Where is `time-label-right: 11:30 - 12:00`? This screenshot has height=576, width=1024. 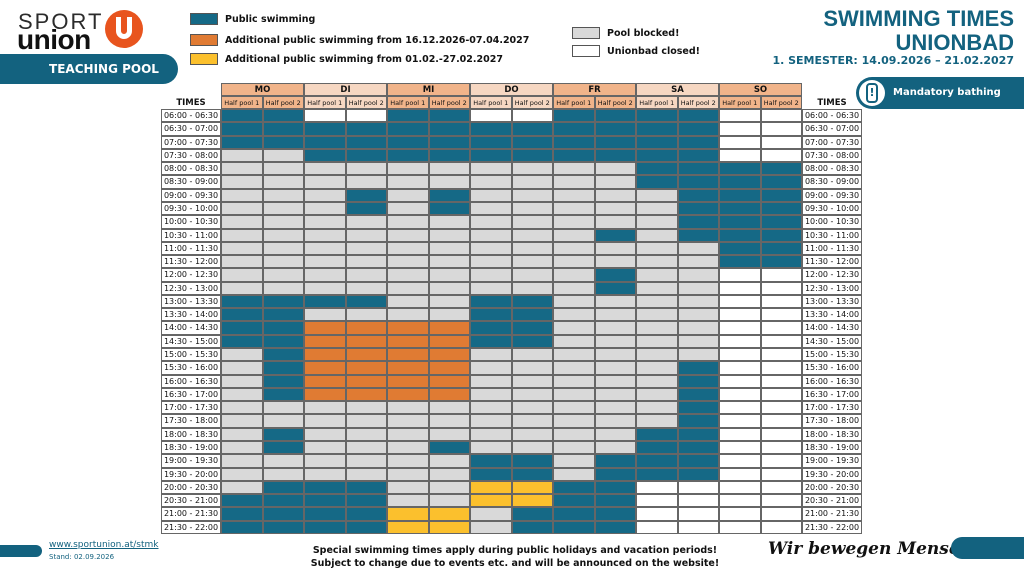 time-label-right: 11:30 - 12:00 is located at coordinates (832, 262).